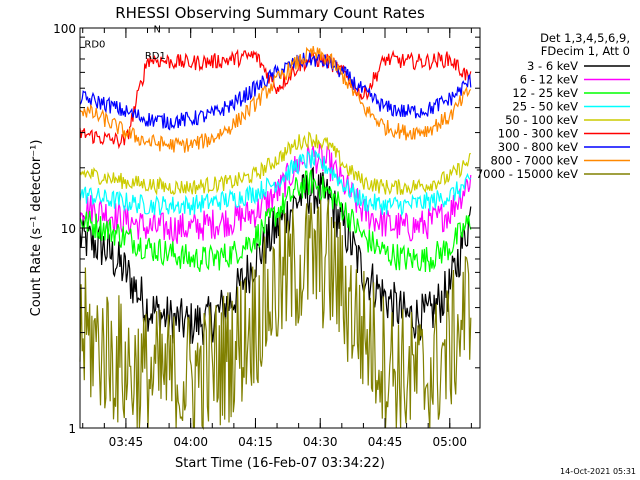 The image size is (640, 480). What do you see at coordinates (320, 442) in the screenshot?
I see `x-tick-label: 04:30` at bounding box center [320, 442].